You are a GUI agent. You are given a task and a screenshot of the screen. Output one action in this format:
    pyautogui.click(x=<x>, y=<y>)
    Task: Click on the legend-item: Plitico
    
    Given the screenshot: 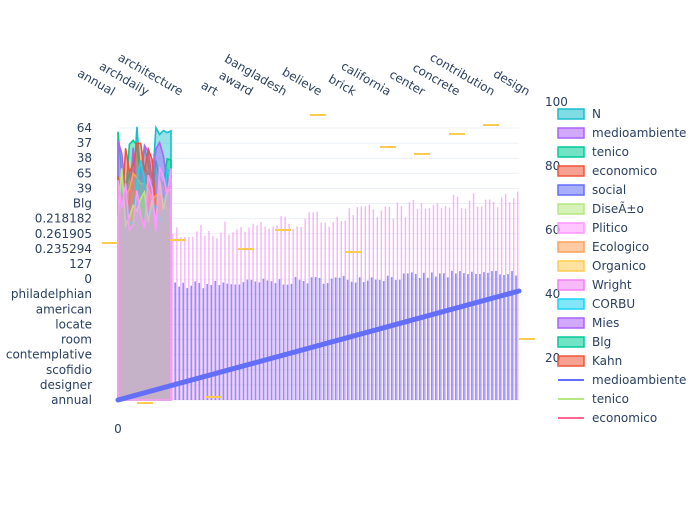 What is the action you would take?
    pyautogui.click(x=610, y=228)
    